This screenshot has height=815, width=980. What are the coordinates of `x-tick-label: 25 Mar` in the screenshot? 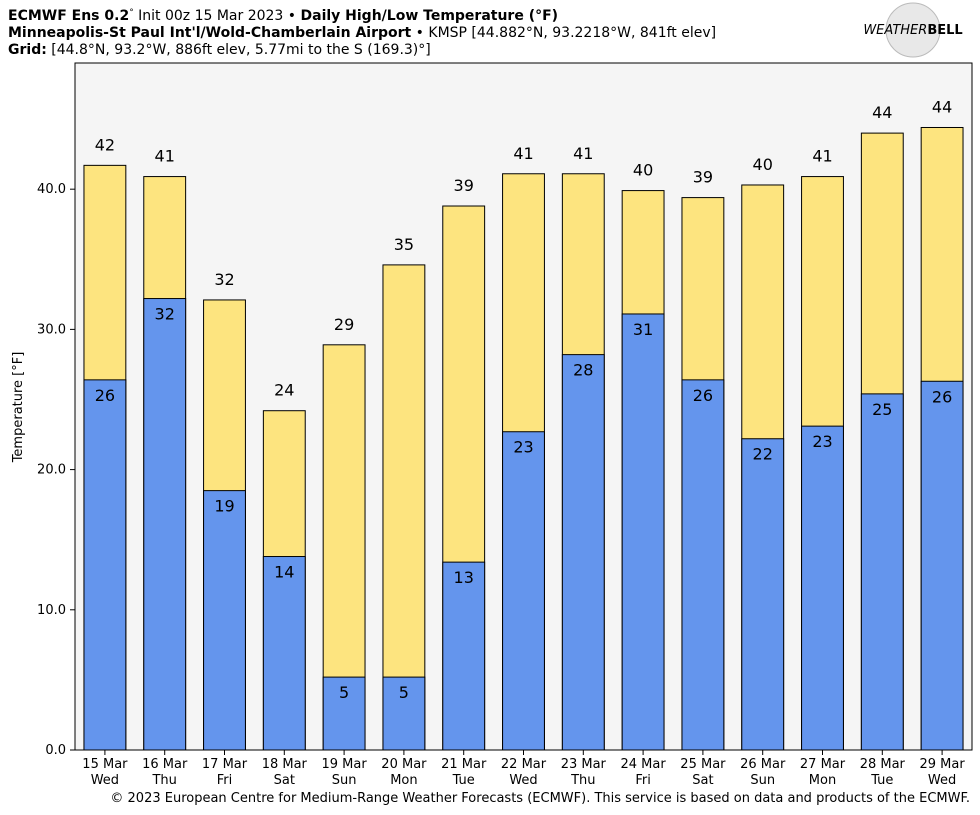 It's located at (703, 764).